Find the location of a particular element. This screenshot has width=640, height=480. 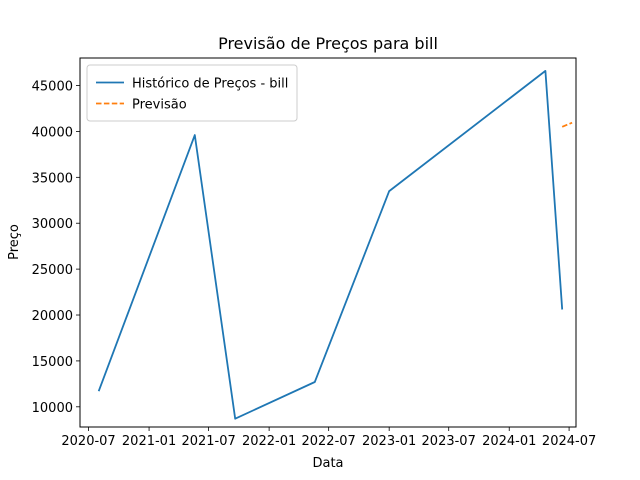

forecast-series-line is located at coordinates (567, 124).